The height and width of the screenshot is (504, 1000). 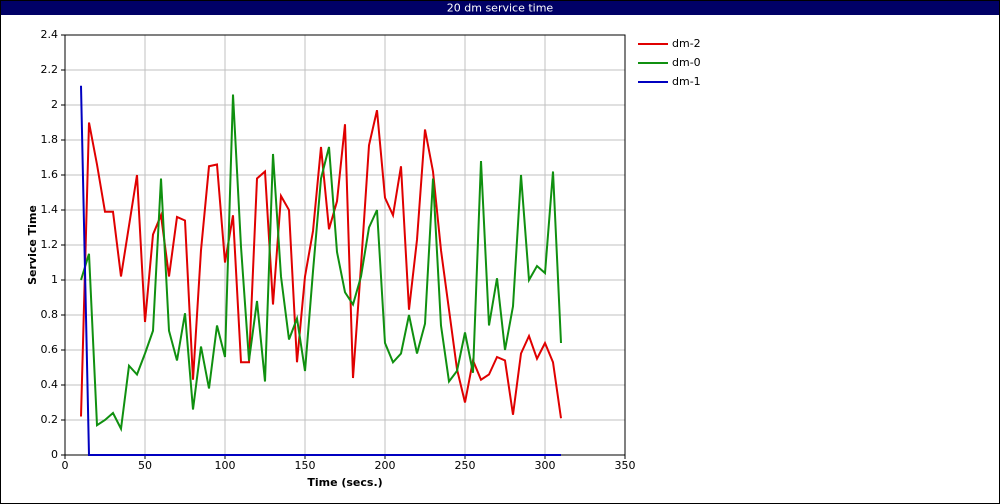 What do you see at coordinates (344, 482) in the screenshot?
I see `x-axis-label: Time (secs.)` at bounding box center [344, 482].